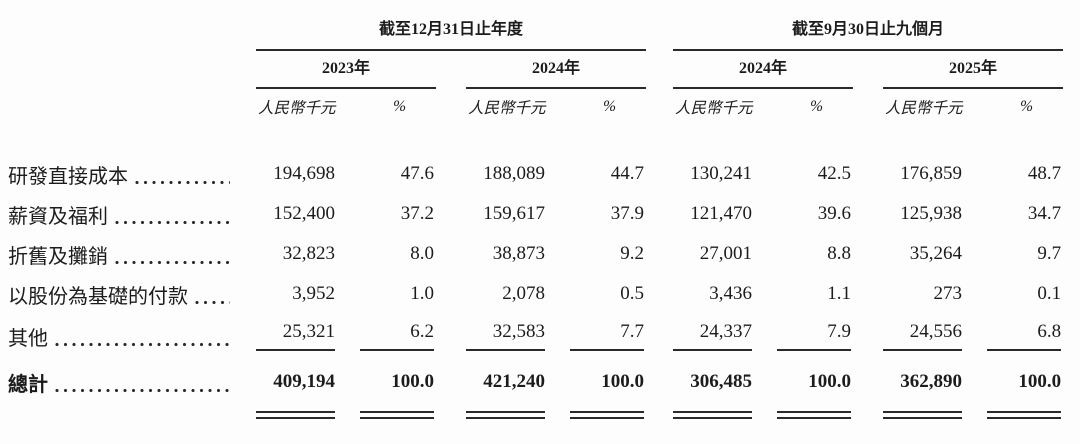 This screenshot has height=444, width=1080. Describe the element at coordinates (627, 173) in the screenshot. I see `cell-value: 44.7` at that location.